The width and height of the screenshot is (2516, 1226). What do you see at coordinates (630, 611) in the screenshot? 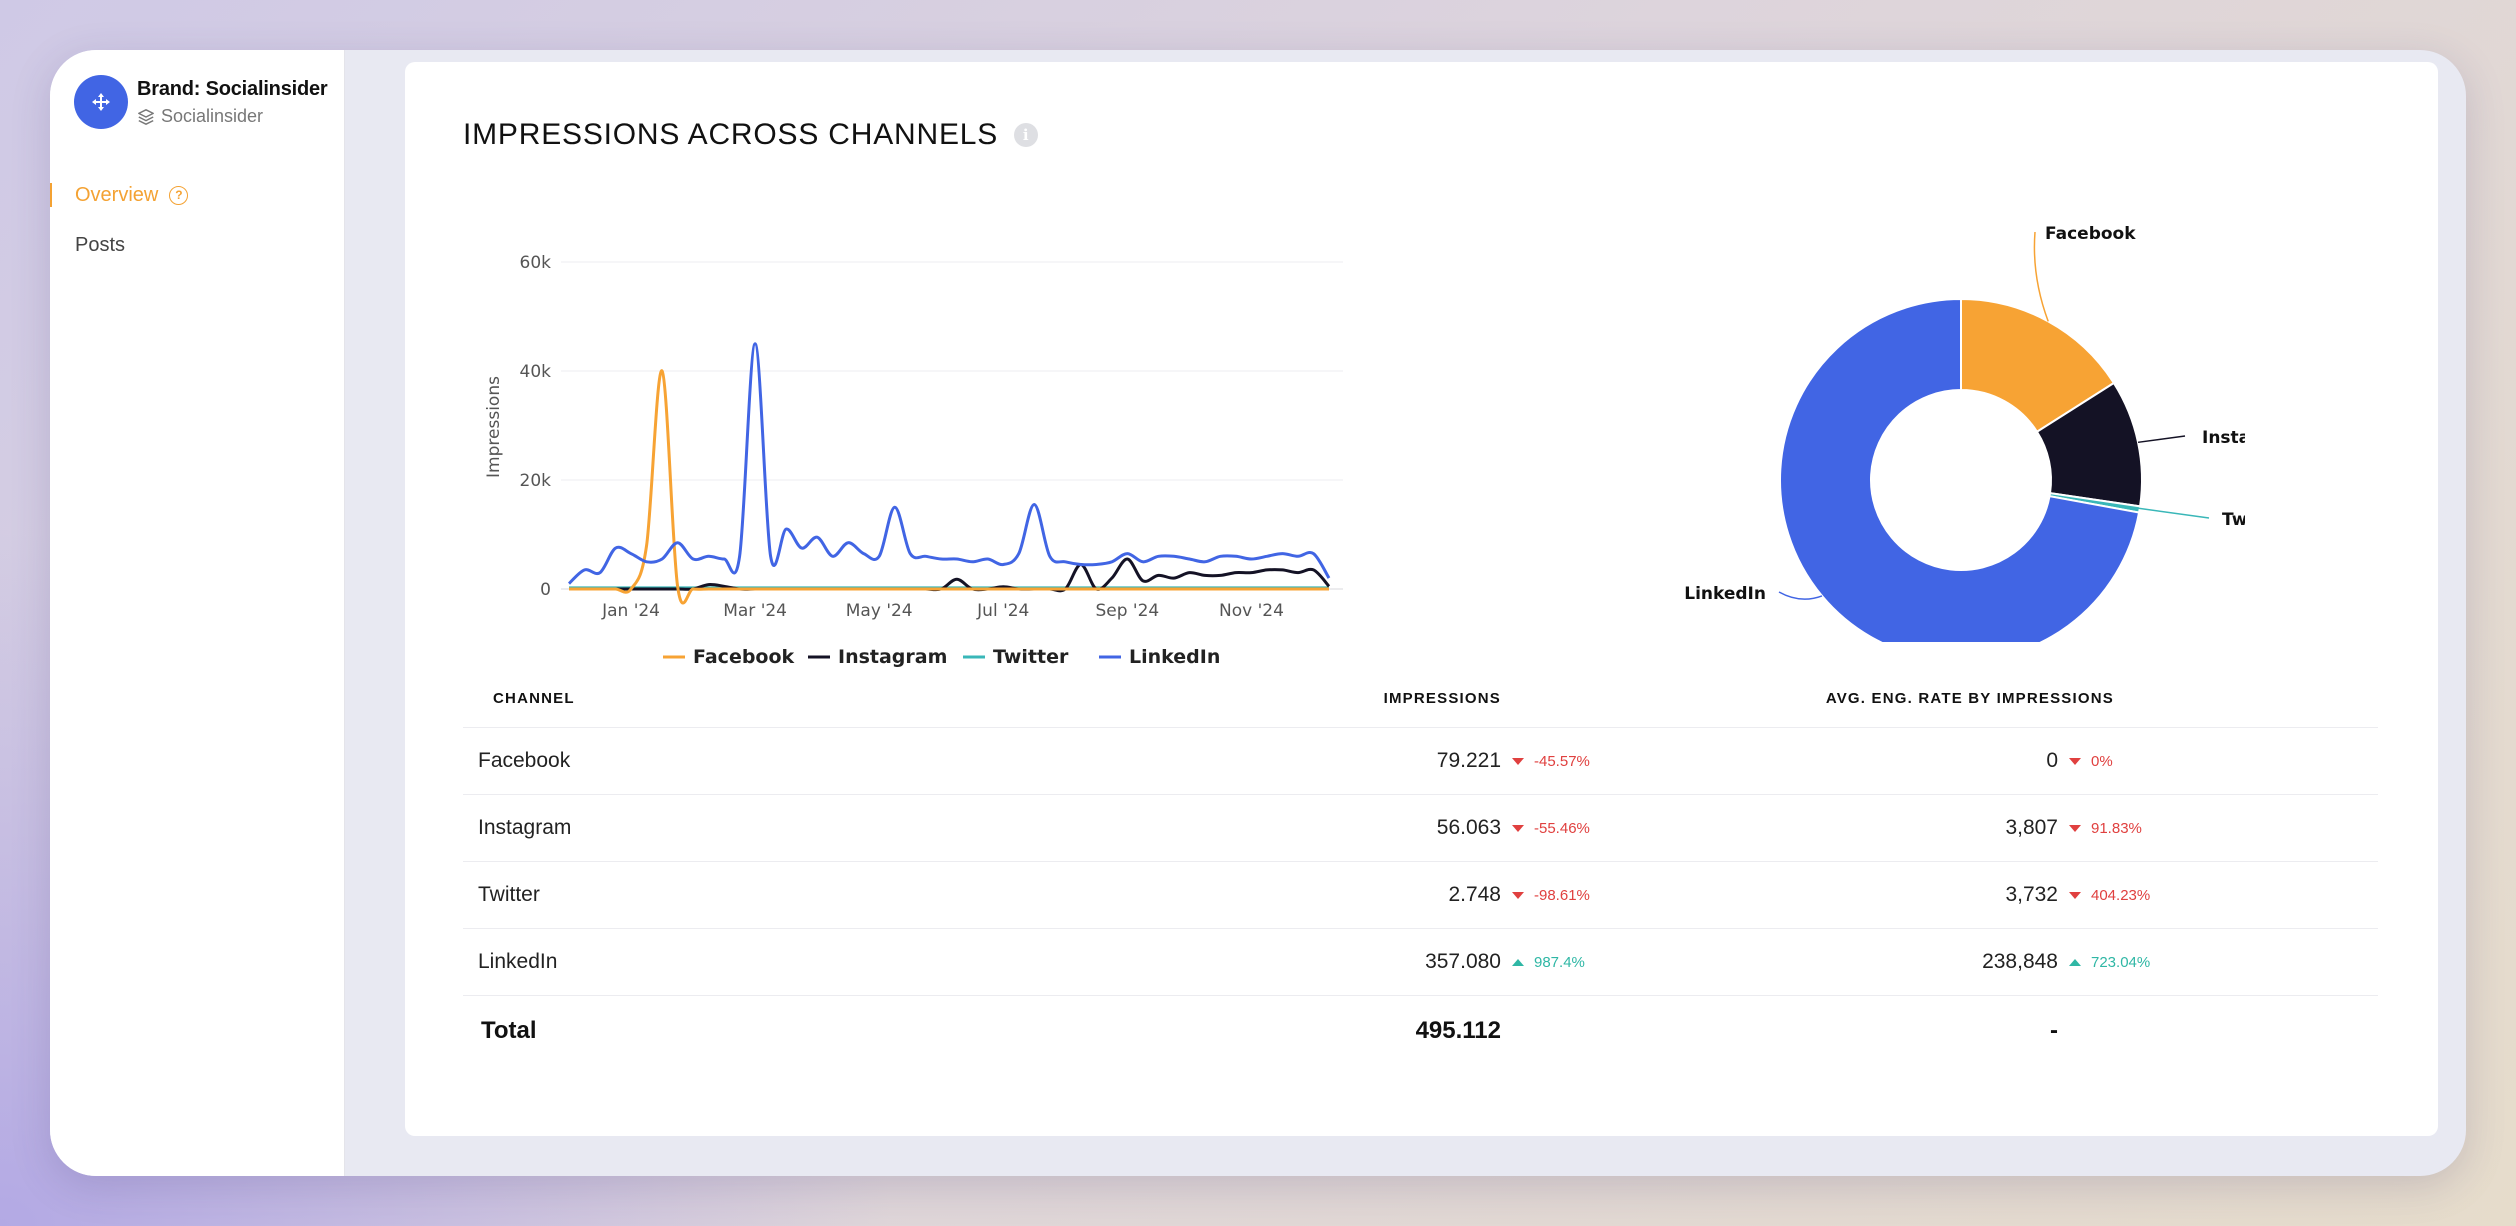
I see `x-tick-label: Jan '24` at bounding box center [630, 611].